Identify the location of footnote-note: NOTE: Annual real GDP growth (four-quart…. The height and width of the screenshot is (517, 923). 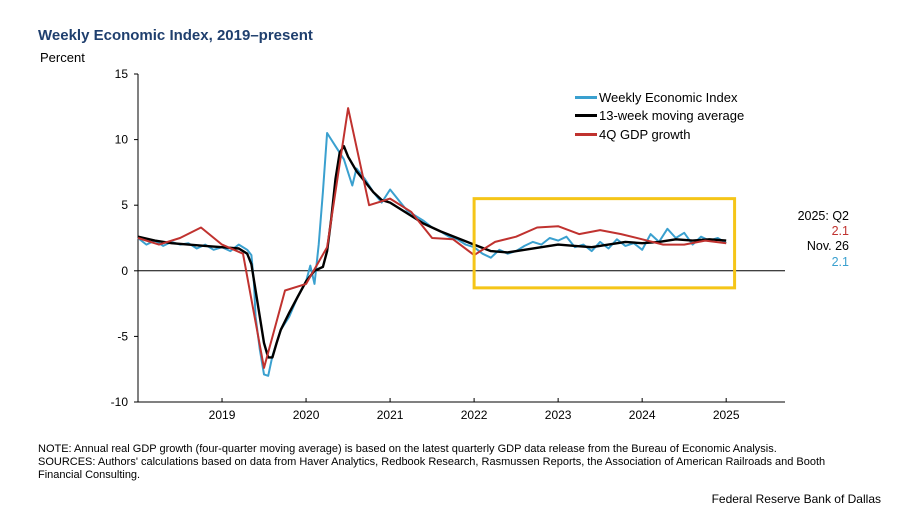
(407, 449).